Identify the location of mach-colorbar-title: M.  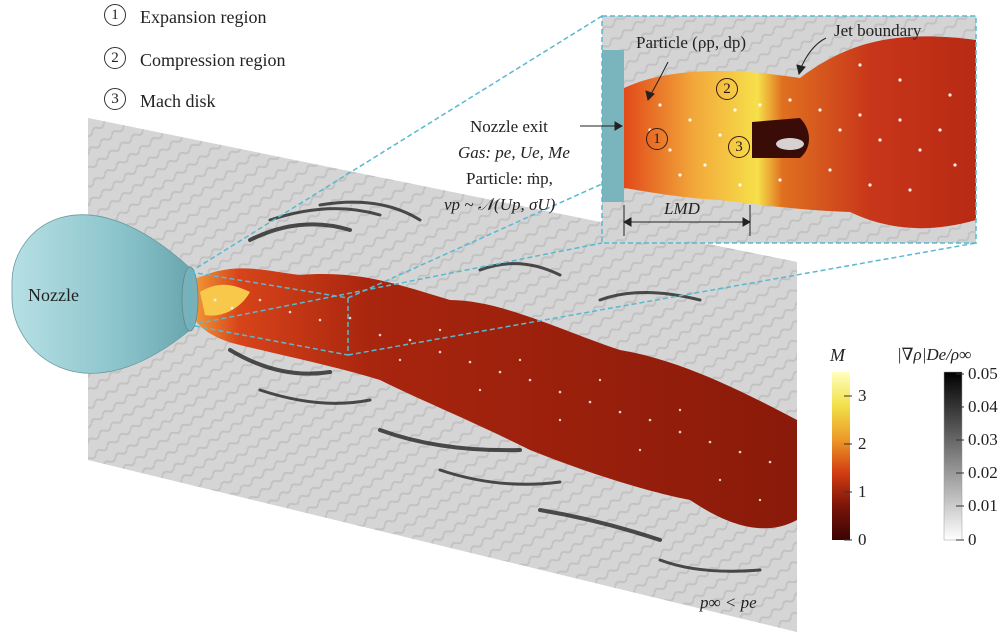
(837, 355).